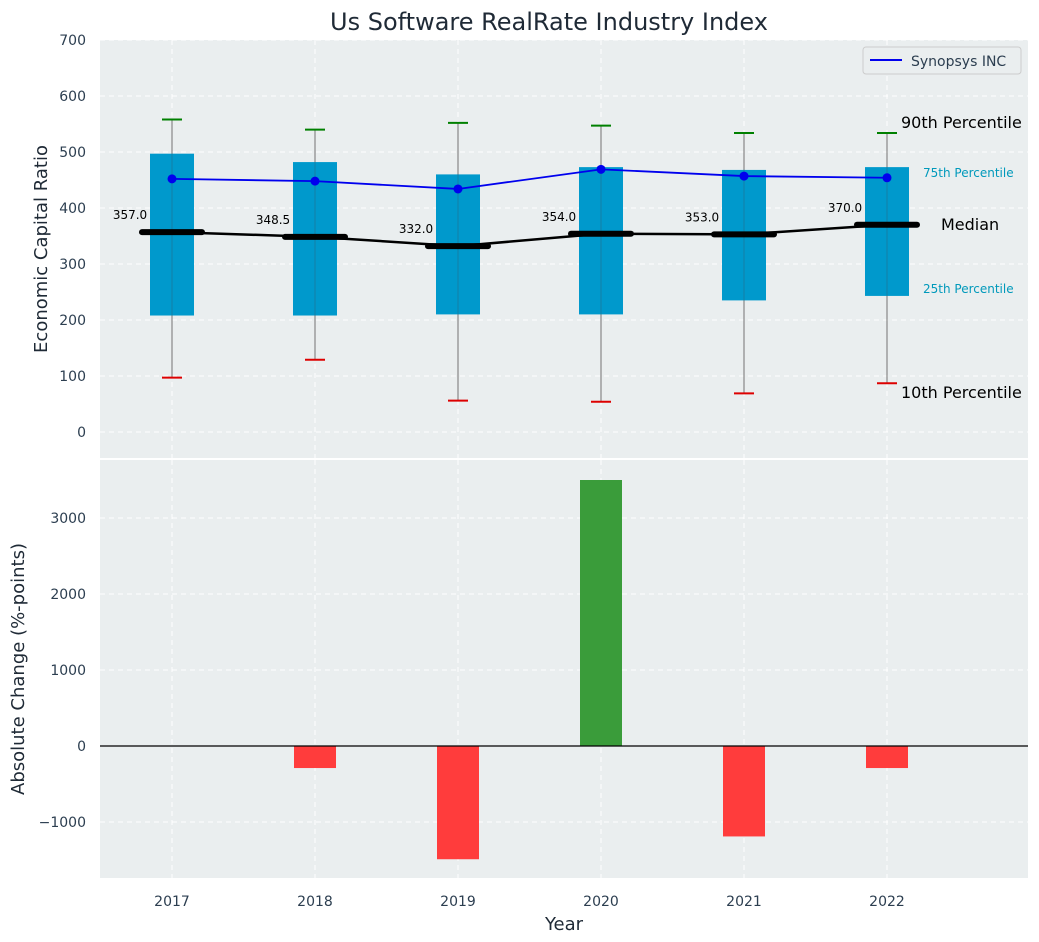 This screenshot has width=1039, height=942. I want to click on median-value-label: 348.5, so click(273, 220).